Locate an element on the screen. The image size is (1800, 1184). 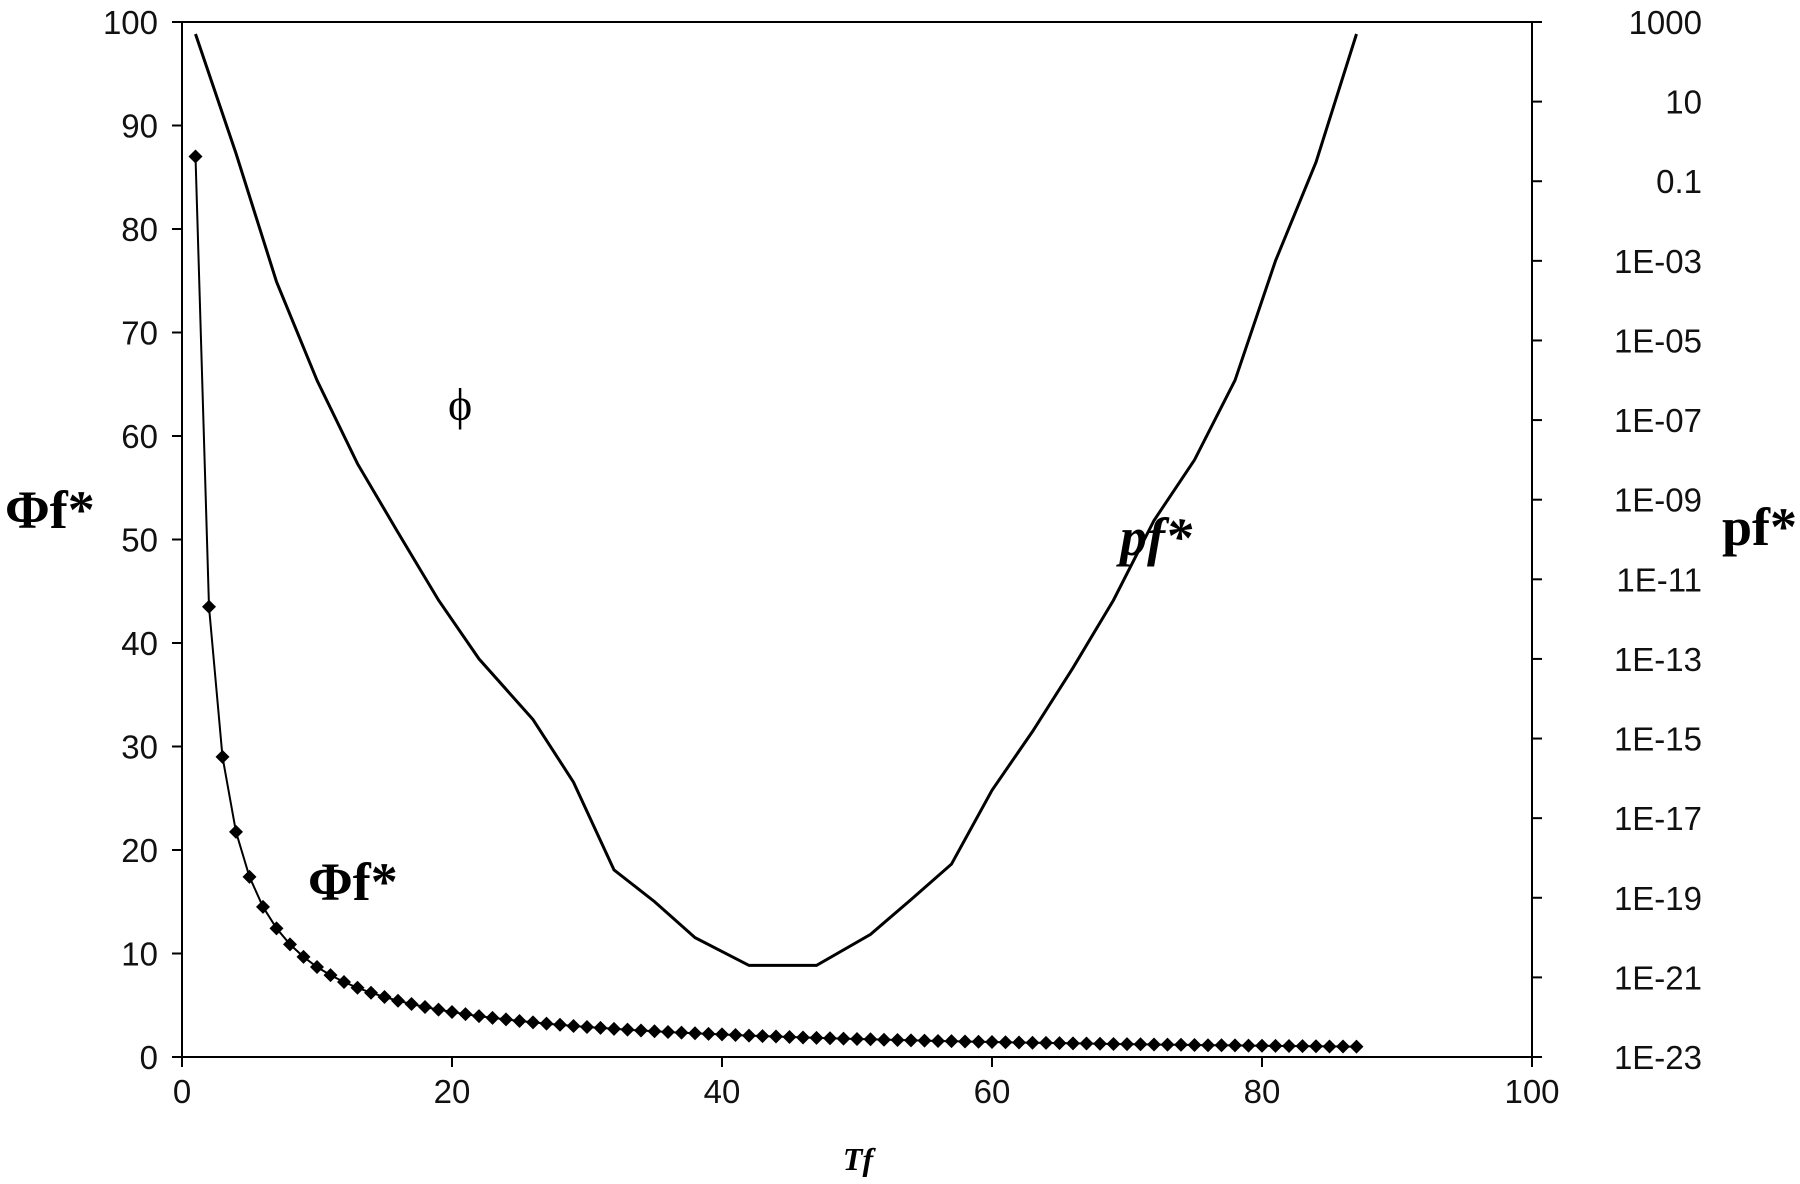
left-y-tick-label: 0 is located at coordinates (149, 1057).